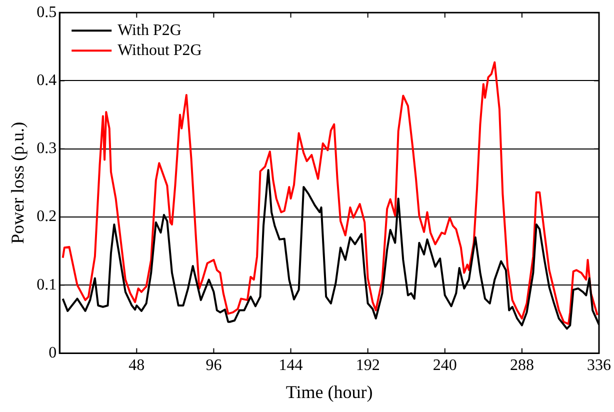  Describe the element at coordinates (46, 12) in the screenshot. I see `y-tick-label: 0.5` at that location.